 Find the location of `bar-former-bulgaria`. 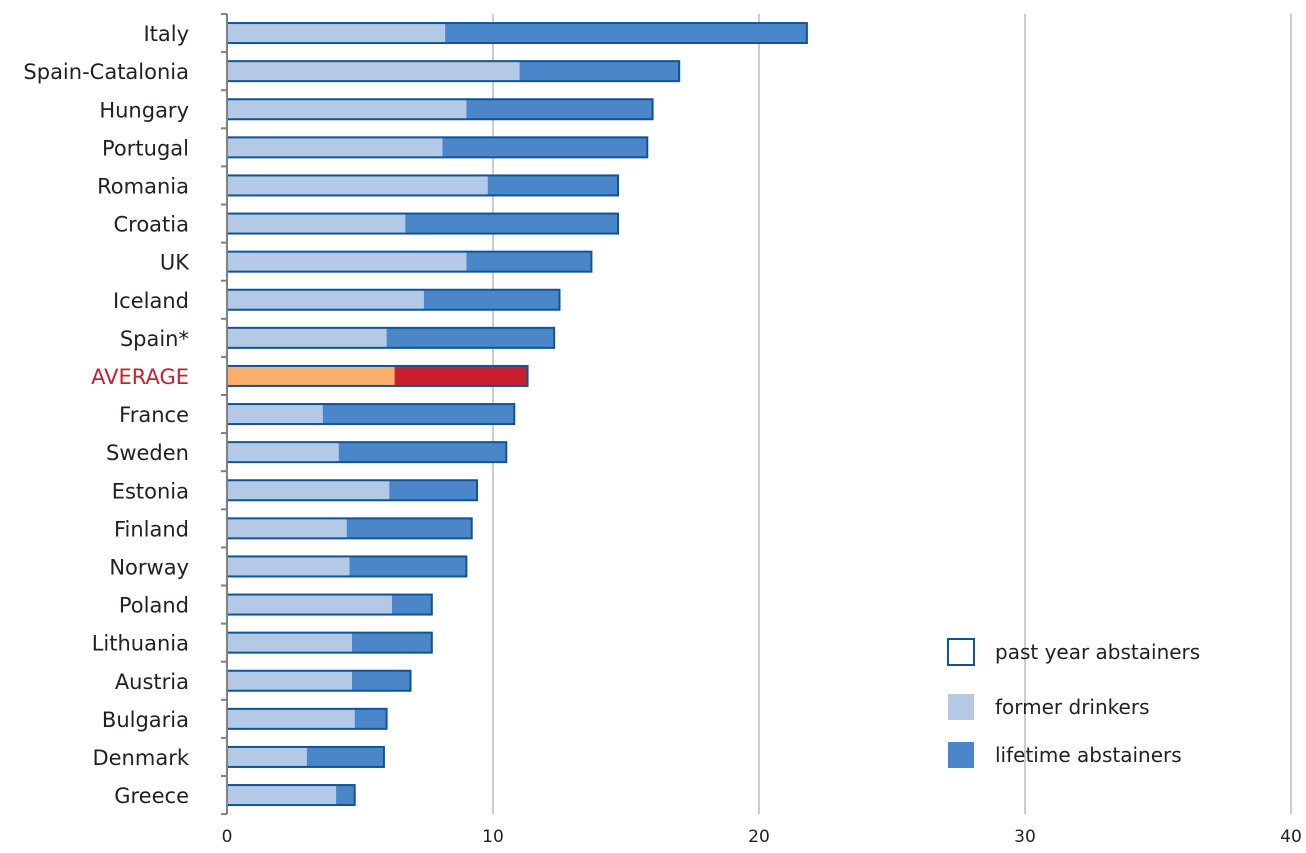

bar-former-bulgaria is located at coordinates (291, 718).